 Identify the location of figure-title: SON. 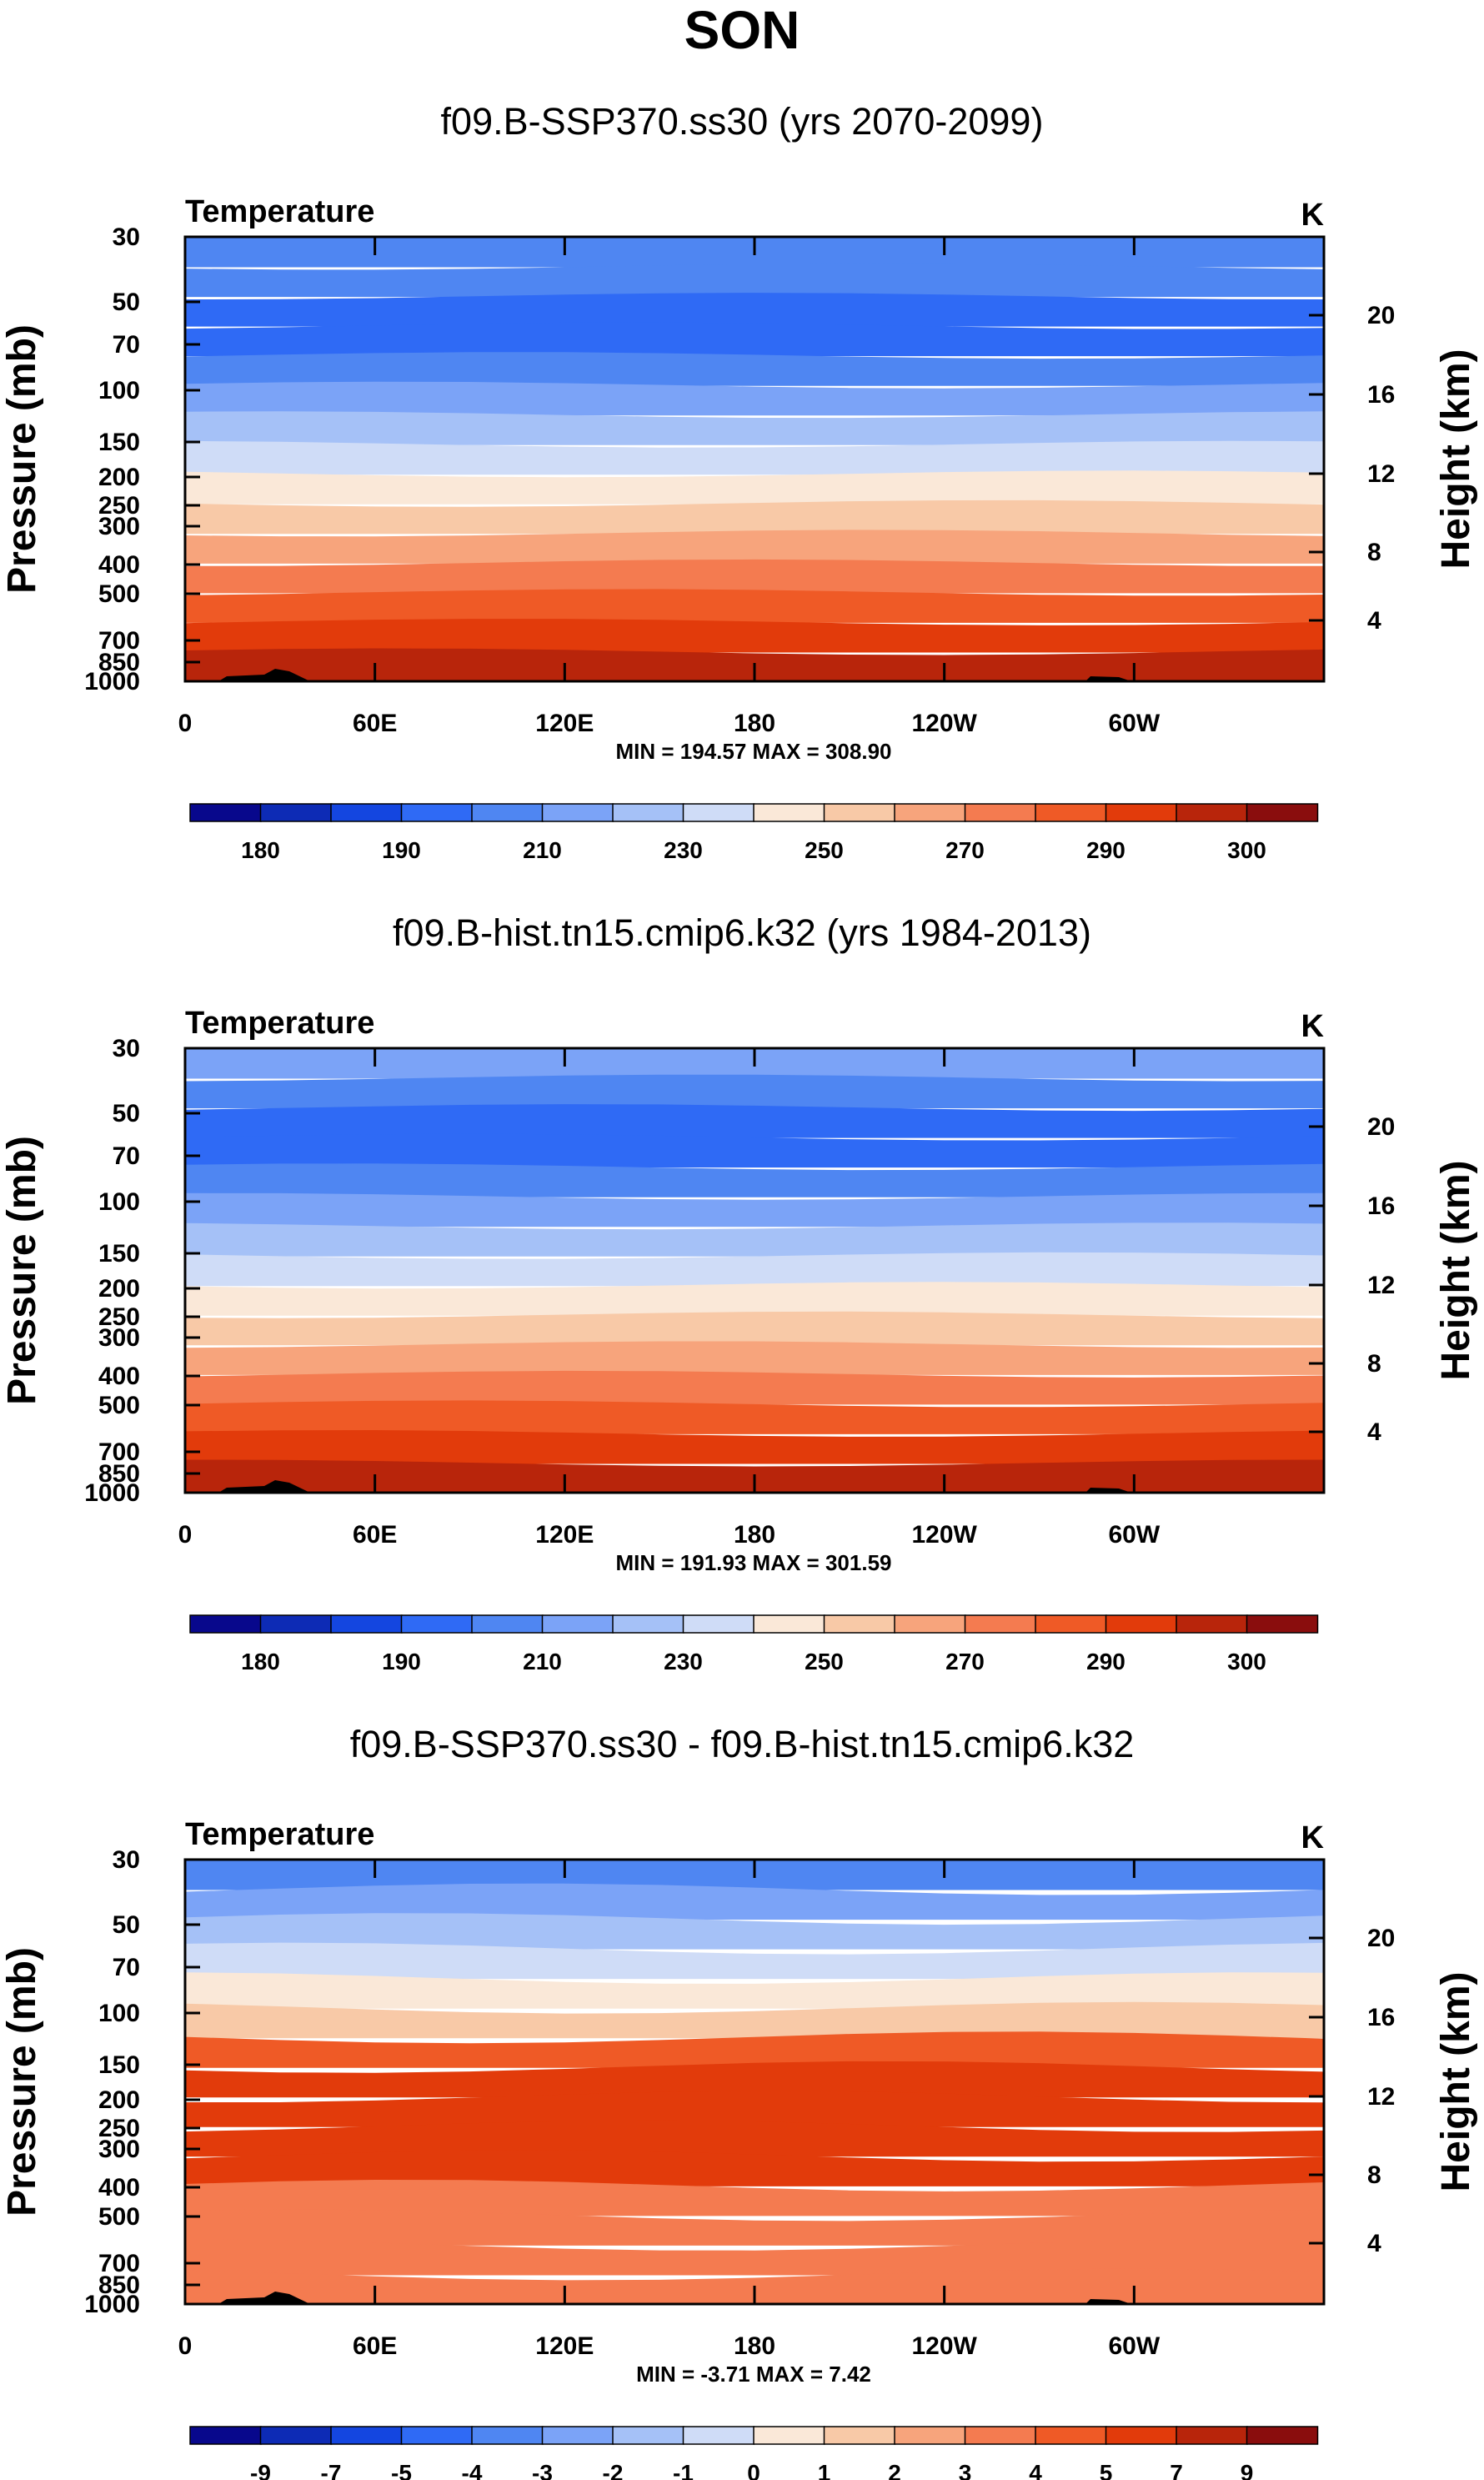
(742, 30).